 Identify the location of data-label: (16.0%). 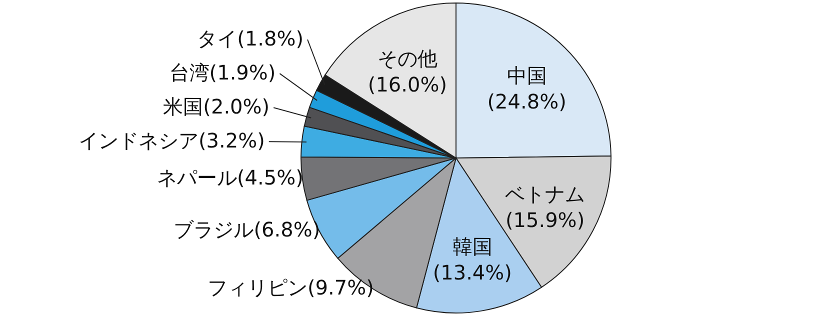
(408, 84).